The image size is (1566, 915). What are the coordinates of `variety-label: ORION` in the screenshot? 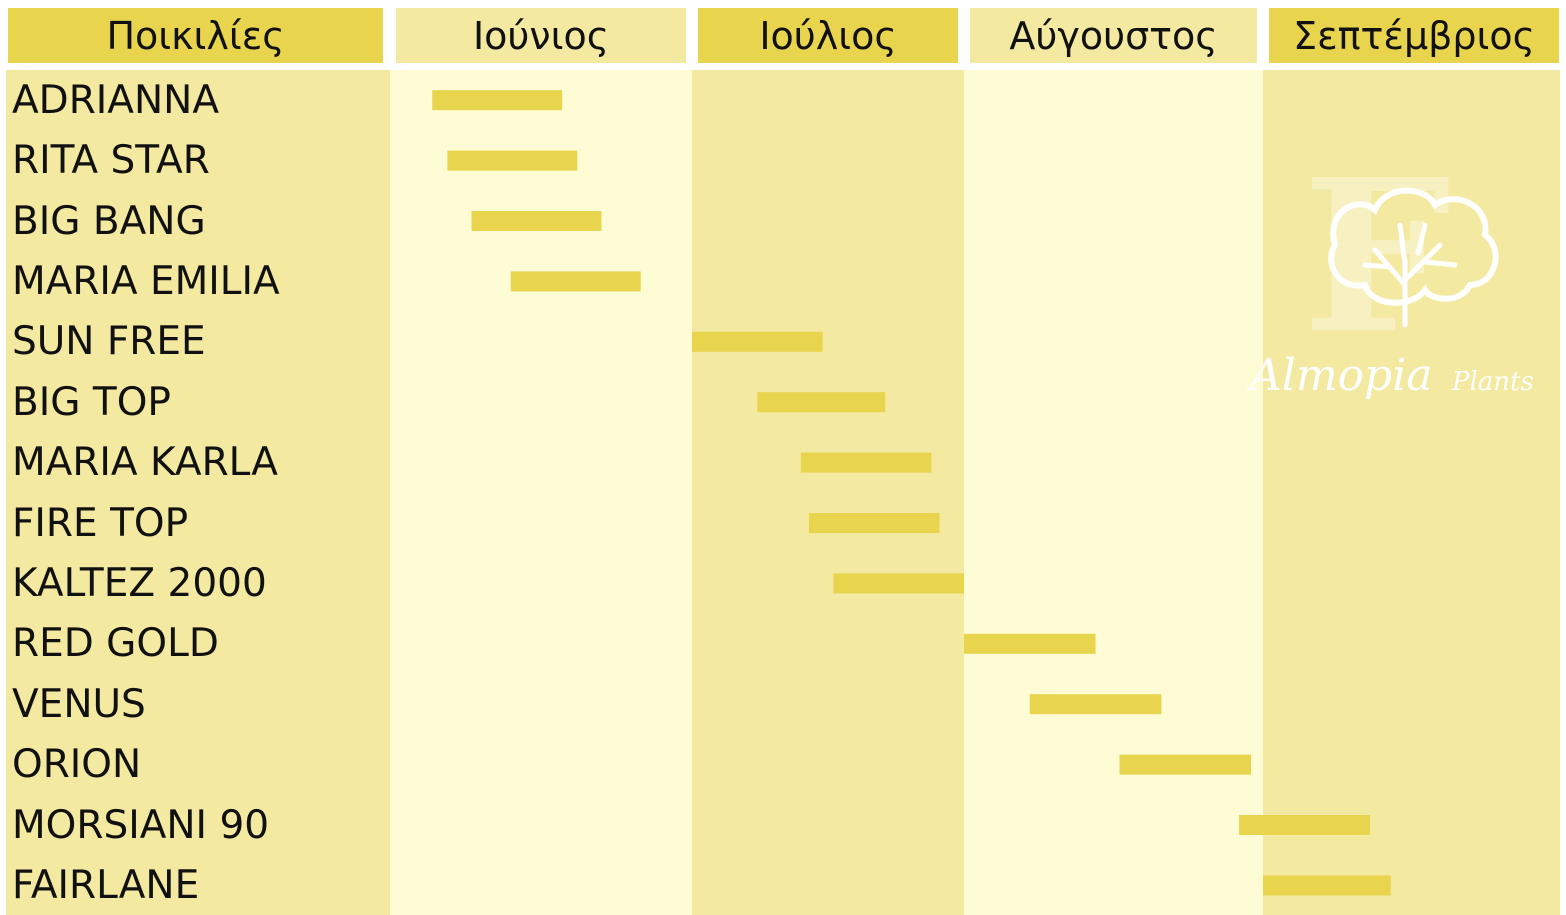 It's located at (77, 765).